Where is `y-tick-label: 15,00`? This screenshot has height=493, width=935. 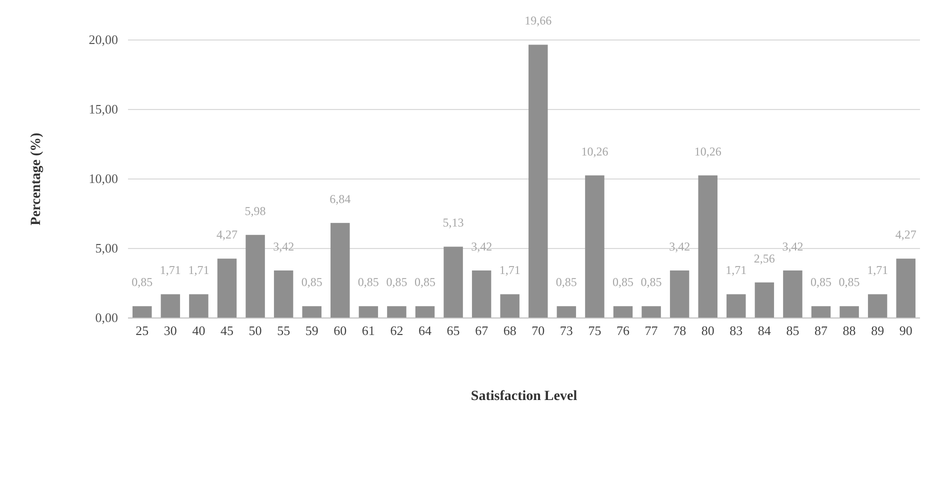
y-tick-label: 15,00 is located at coordinates (103, 109).